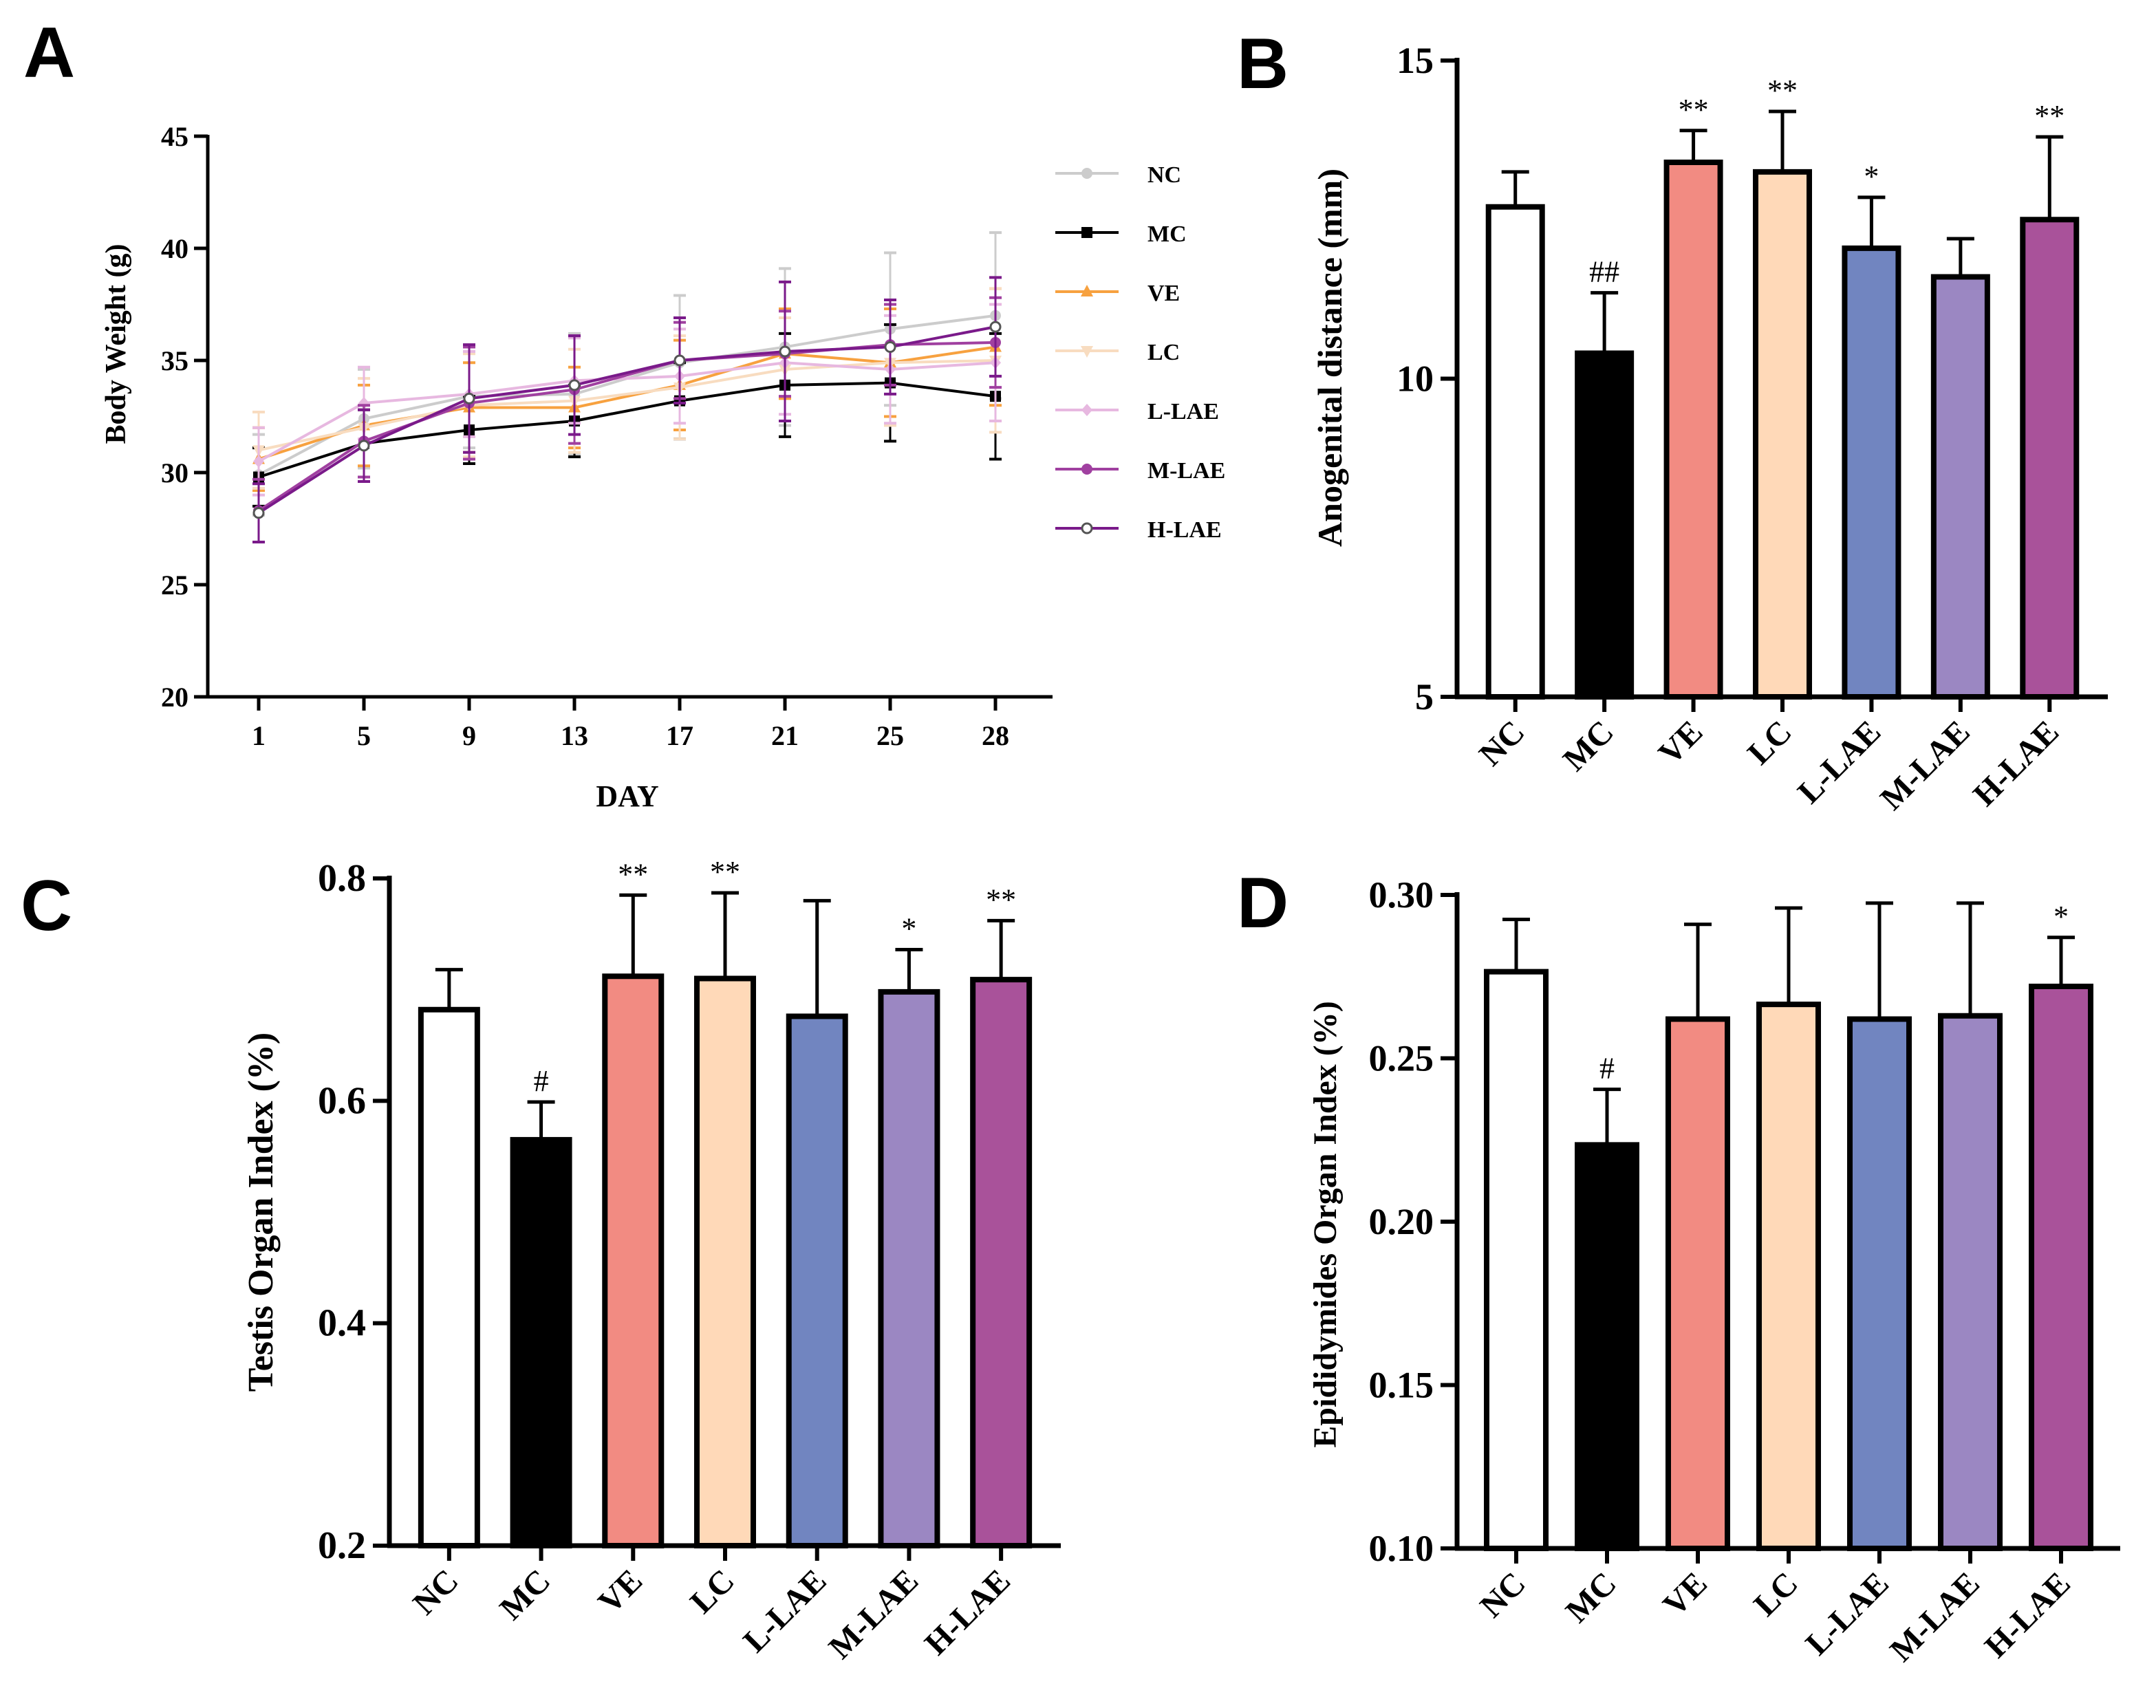  Describe the element at coordinates (1517, 1260) in the screenshot. I see `bar-d-nc` at that location.